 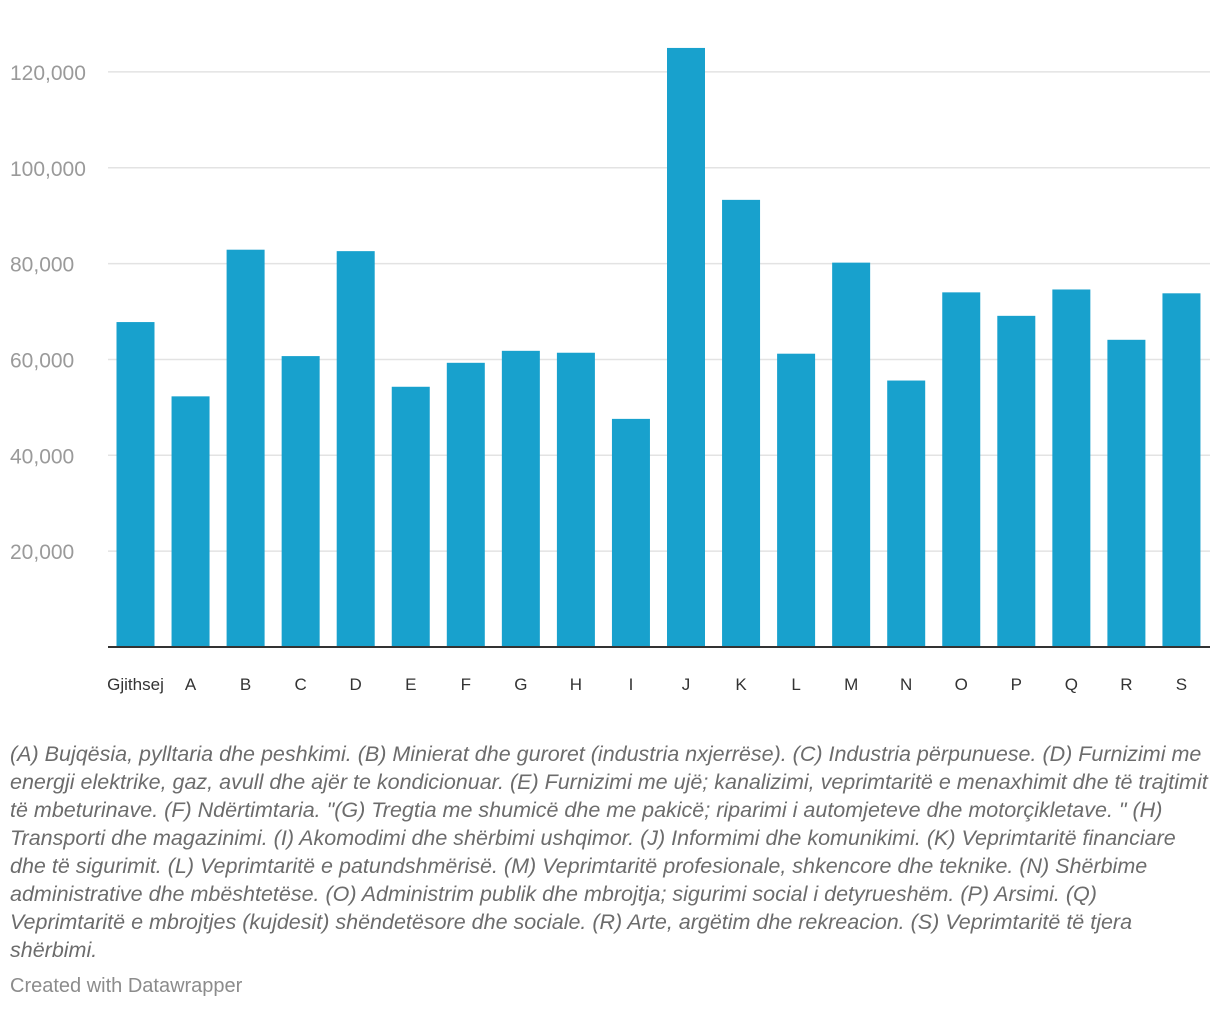 I want to click on y-axis-tick-labels: 20,000 40,000 60,000 80,000 100,000 120,000, so click(x=48, y=313).